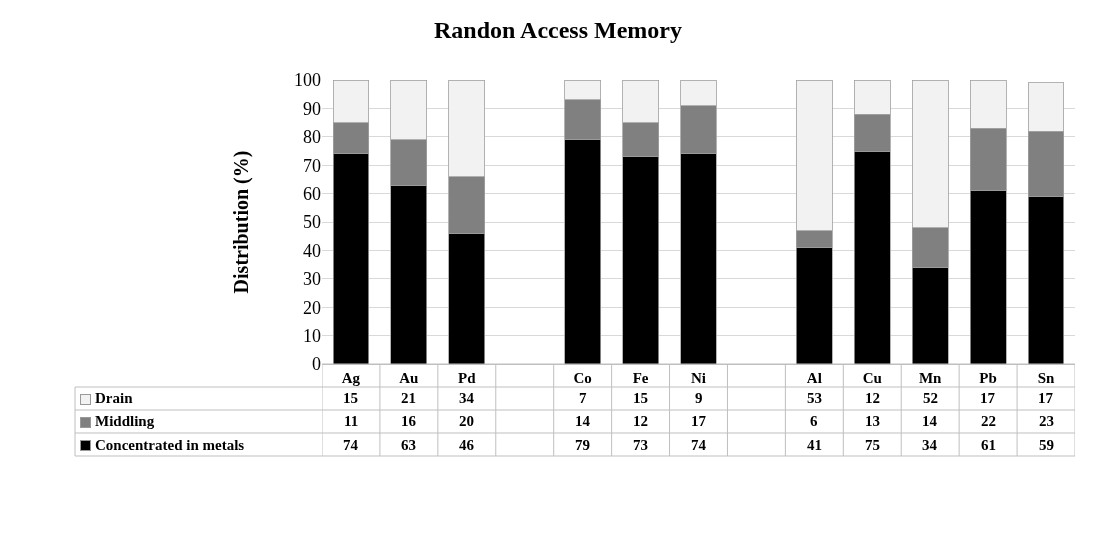  What do you see at coordinates (872, 378) in the screenshot?
I see `x-tick-label: Cu` at bounding box center [872, 378].